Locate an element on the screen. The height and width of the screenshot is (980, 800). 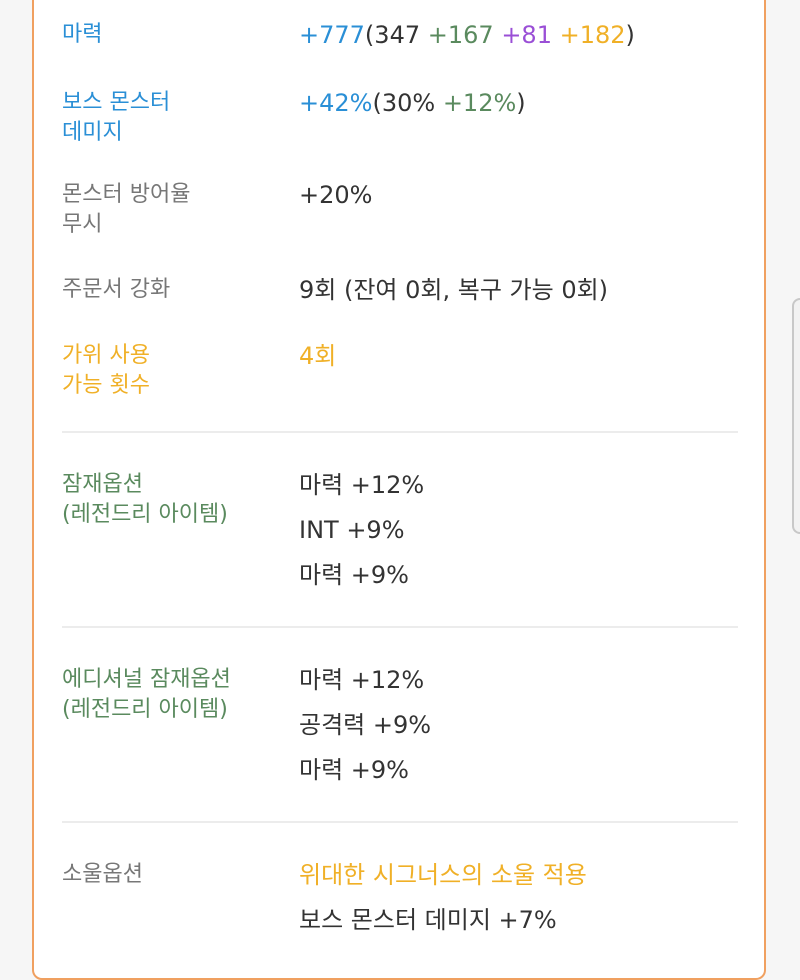
scissors-label-line2: 가능 횟수 is located at coordinates (106, 385).